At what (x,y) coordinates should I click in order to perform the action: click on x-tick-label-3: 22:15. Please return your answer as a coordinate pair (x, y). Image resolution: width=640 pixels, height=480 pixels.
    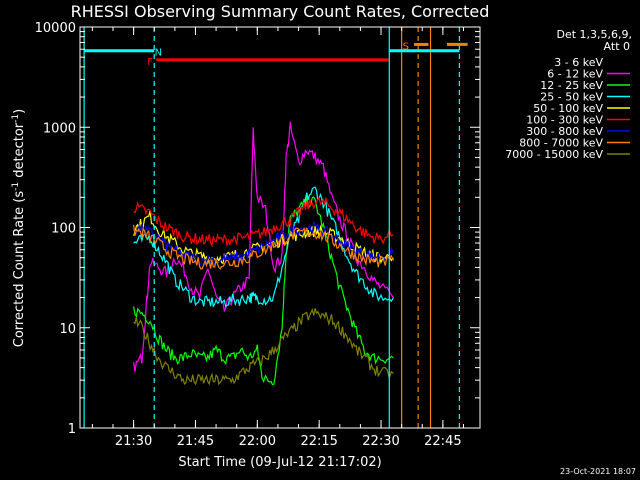
    Looking at the image, I should click on (318, 441).